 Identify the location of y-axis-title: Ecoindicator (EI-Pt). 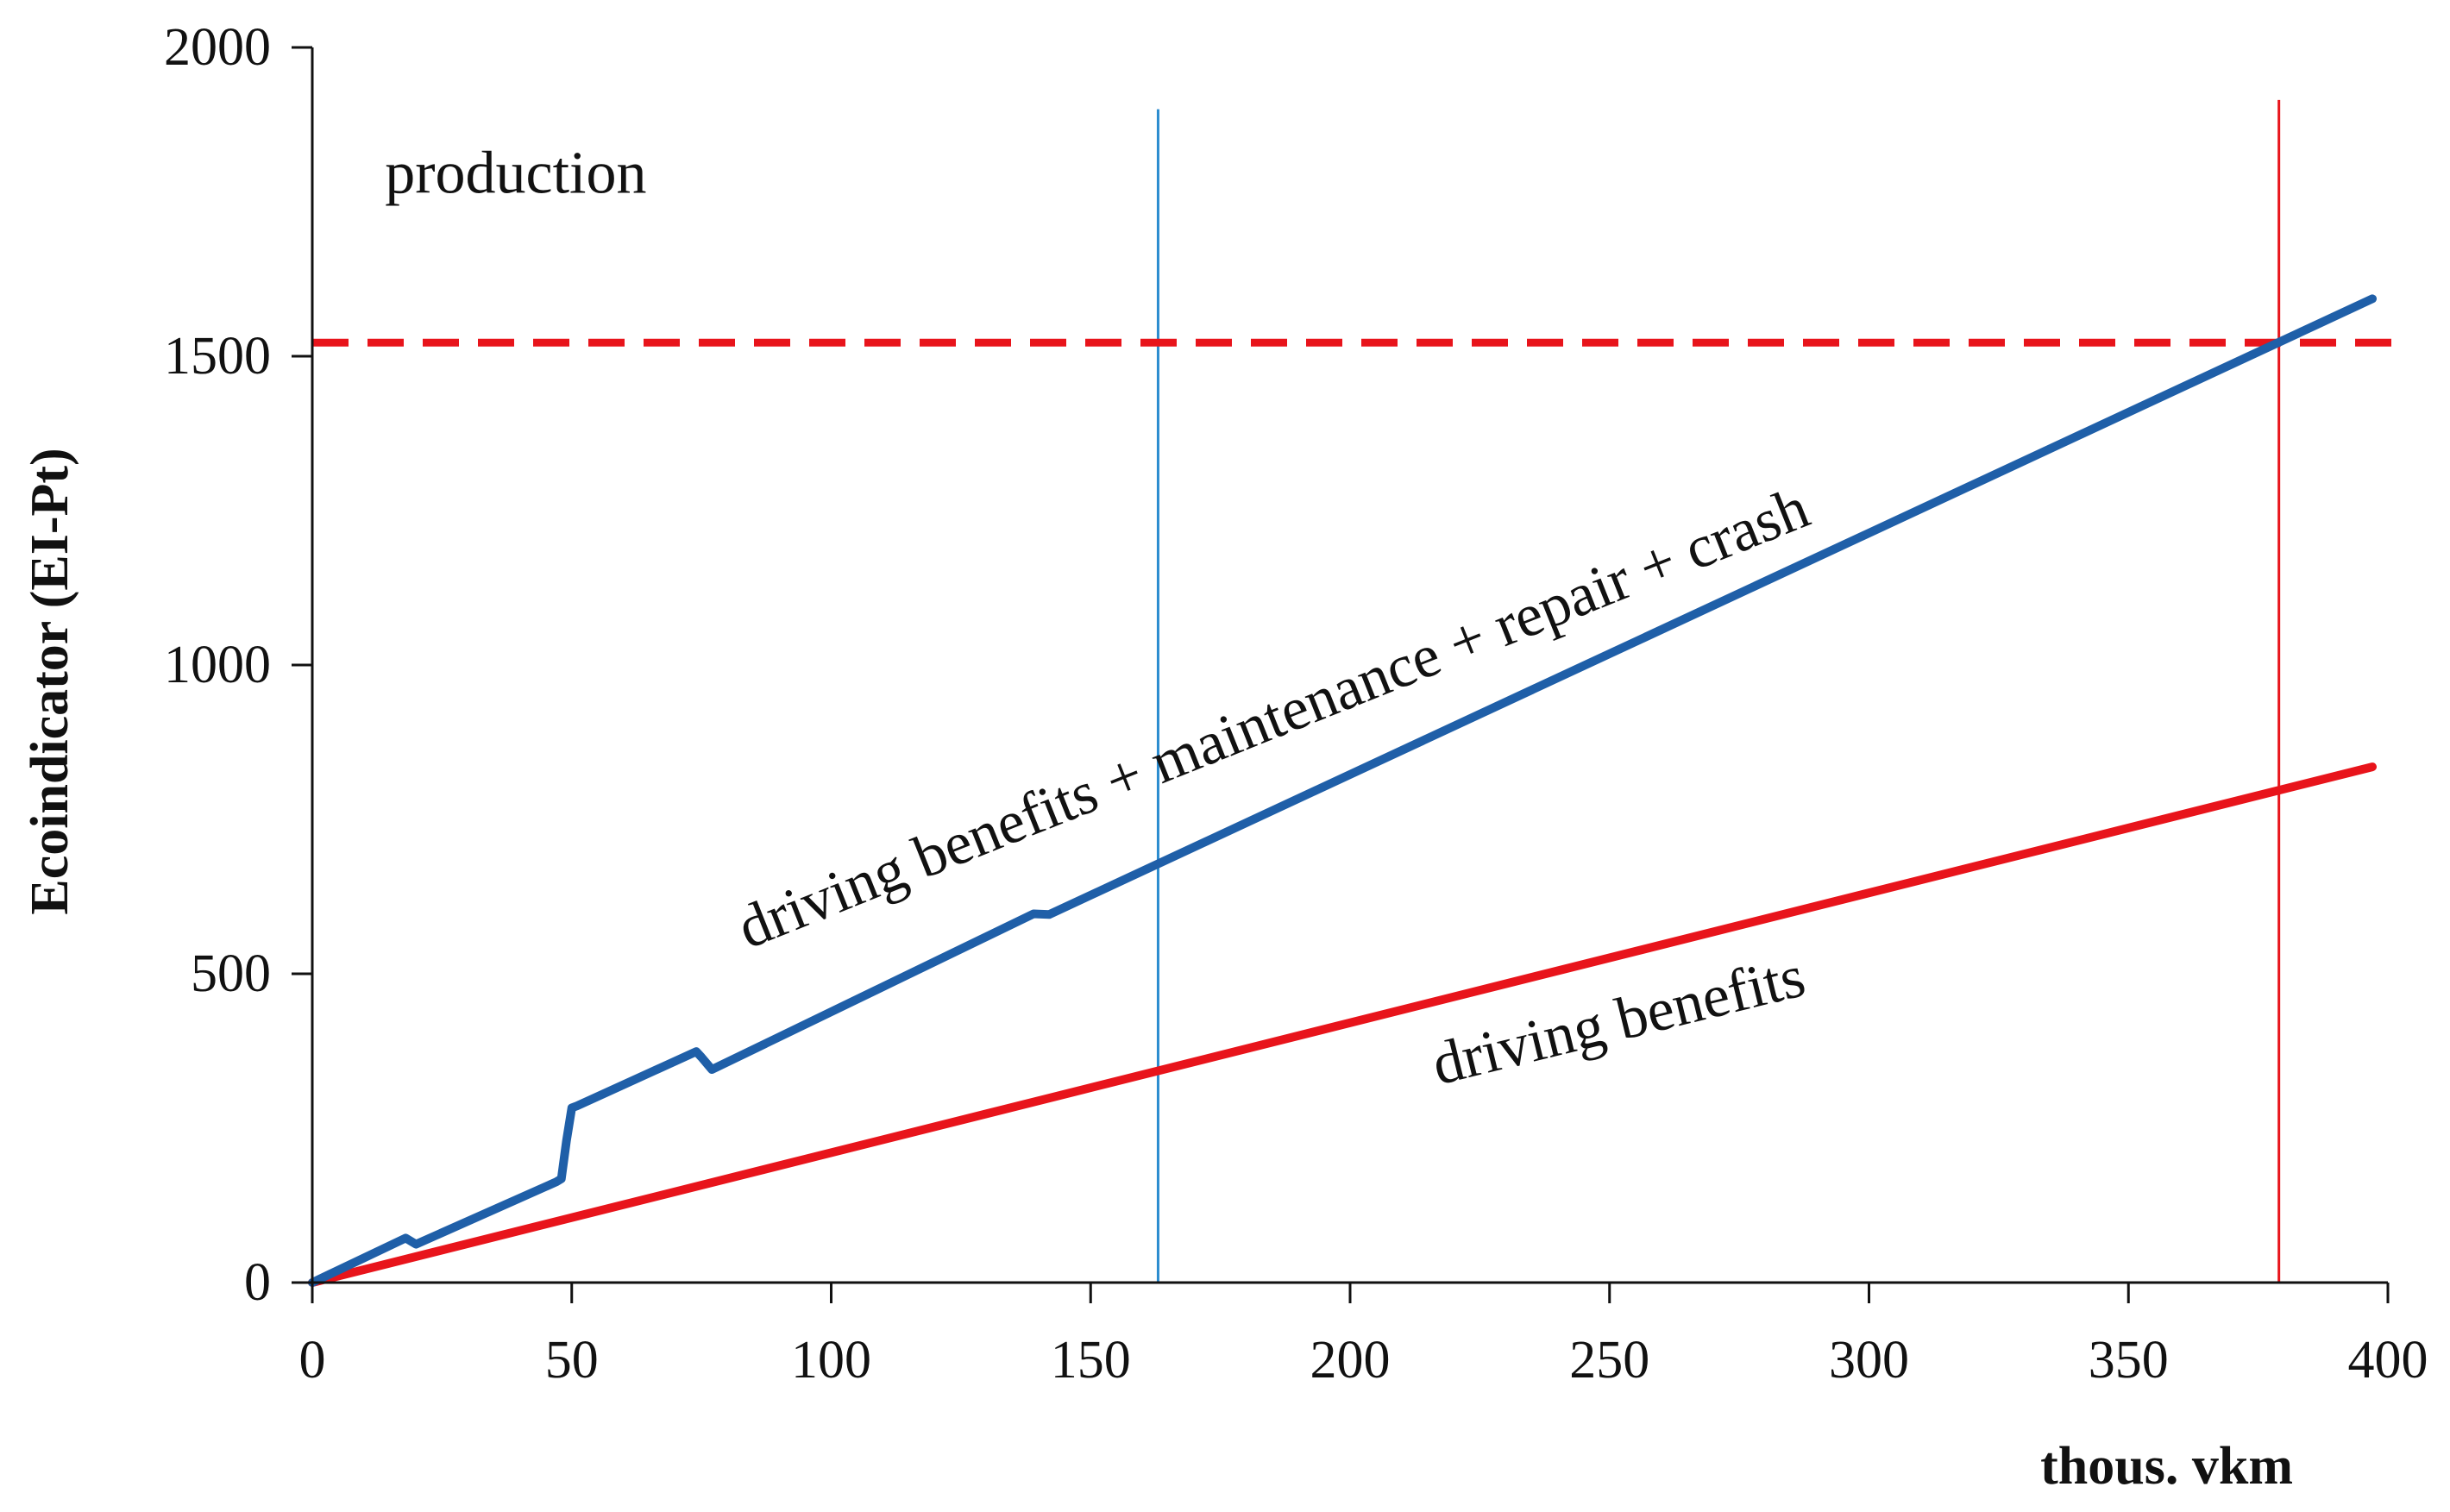
(50, 681).